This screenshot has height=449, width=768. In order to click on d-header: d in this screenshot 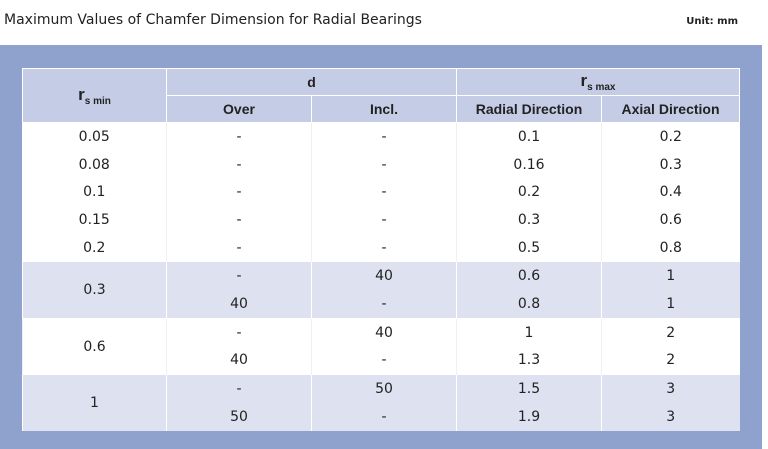, I will do `click(311, 82)`.